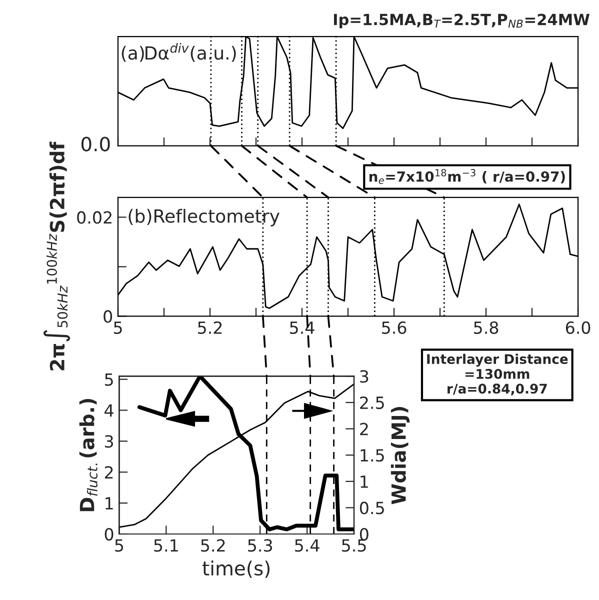 This screenshot has height=600, width=599. What do you see at coordinates (94, 217) in the screenshot?
I see `y-tick-label: 0.02` at bounding box center [94, 217].